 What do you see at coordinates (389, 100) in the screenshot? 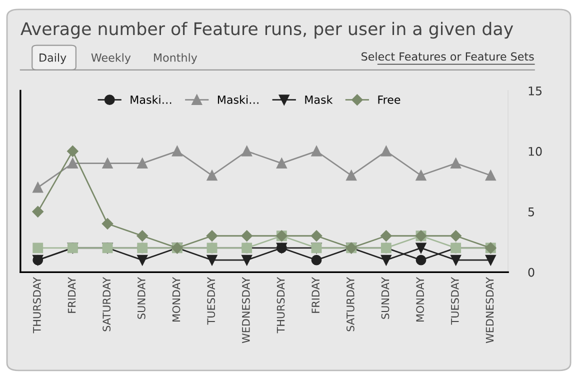
I see `legend-label: Free` at bounding box center [389, 100].